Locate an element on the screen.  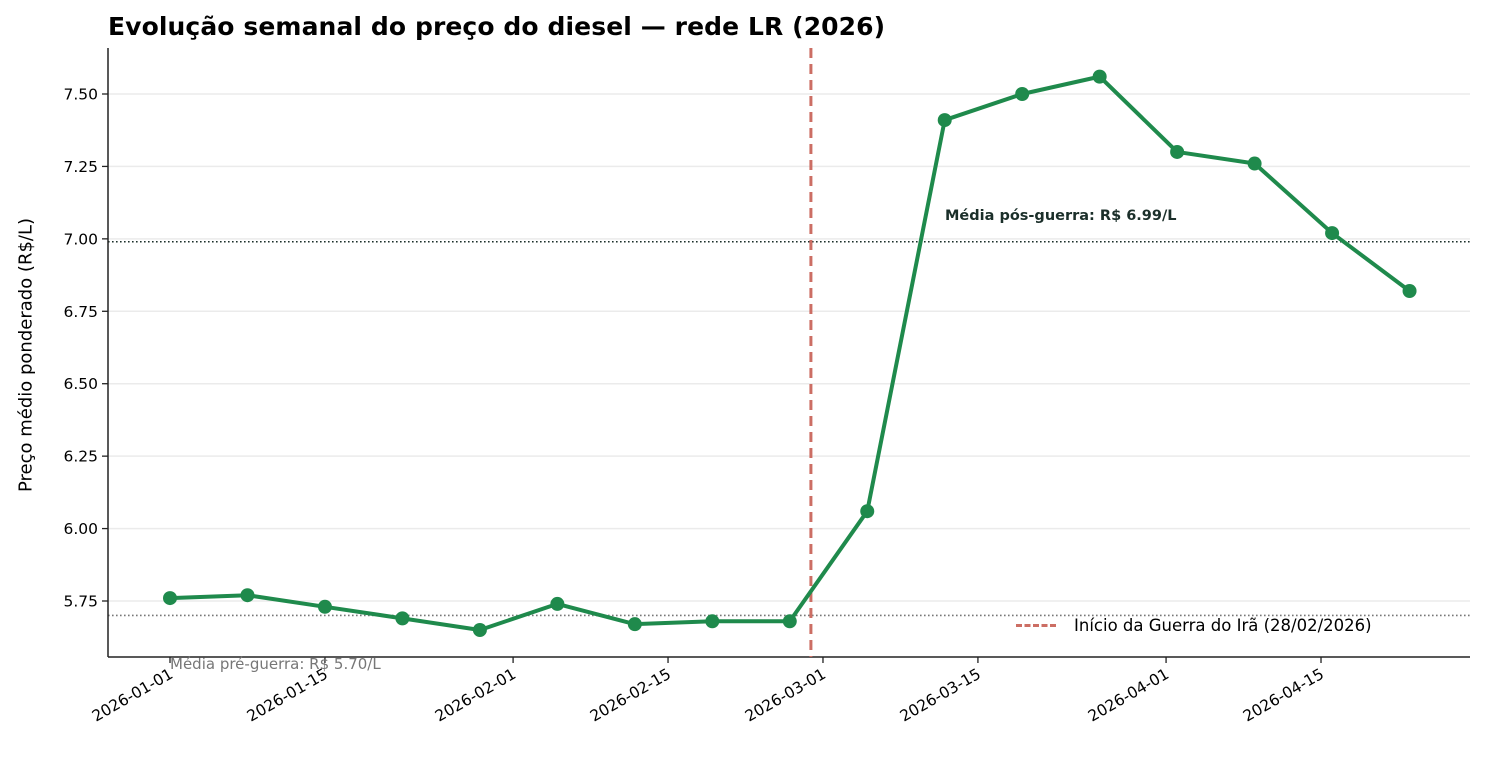
y-tick-label: 7.25 is located at coordinates (80, 167).